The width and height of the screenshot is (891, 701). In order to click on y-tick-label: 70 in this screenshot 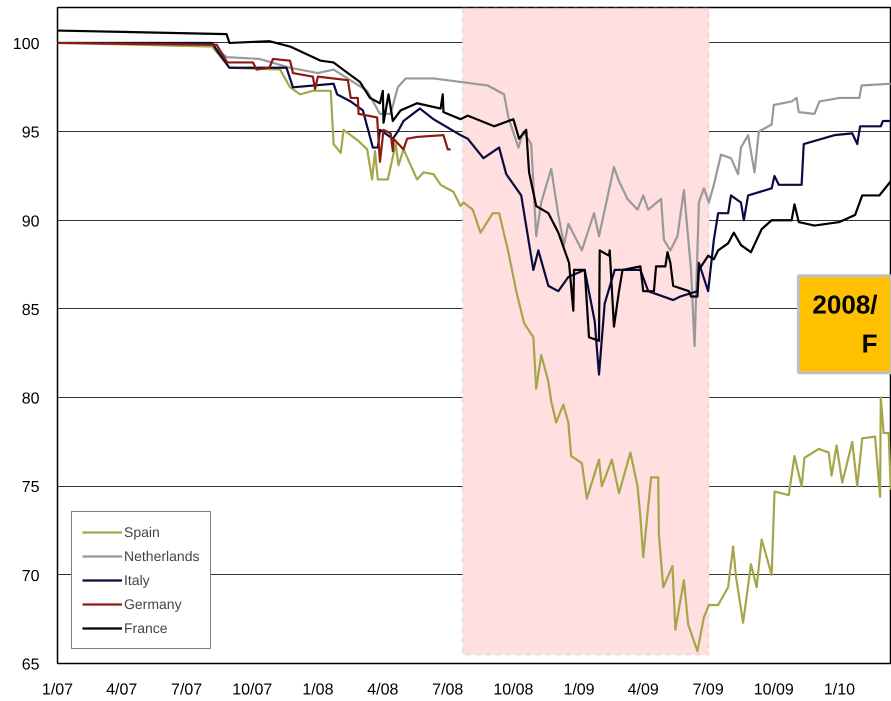, I will do `click(31, 576)`.